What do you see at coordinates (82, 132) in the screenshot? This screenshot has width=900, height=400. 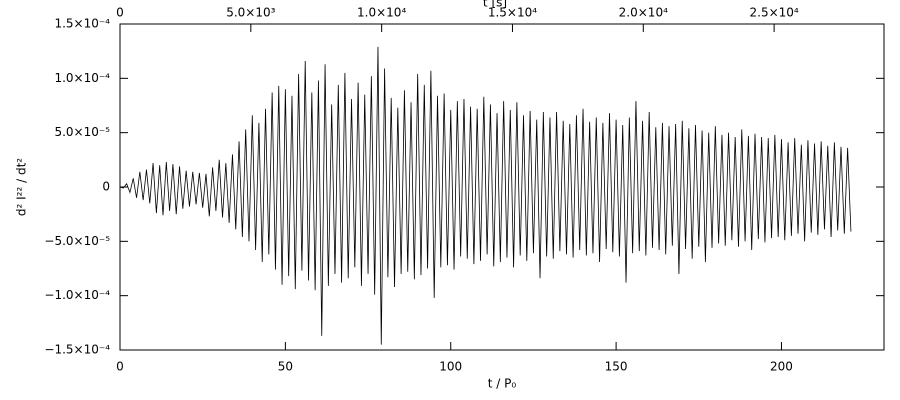 I see `y-tick-label: 5.0×10⁻⁵` at bounding box center [82, 132].